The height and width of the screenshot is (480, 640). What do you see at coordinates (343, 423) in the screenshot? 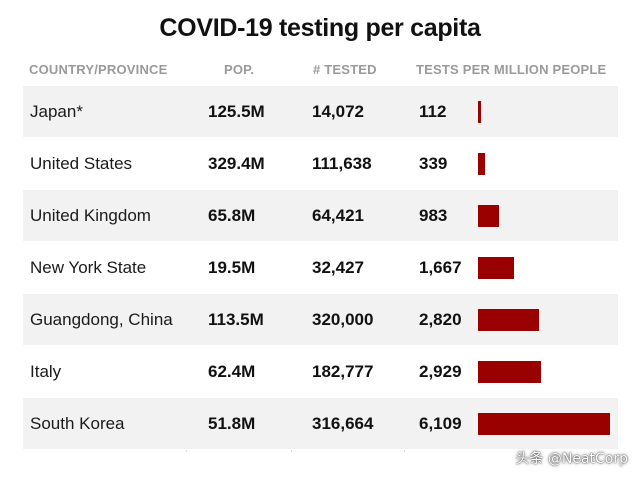
I see `cell-tested: 316,664` at bounding box center [343, 423].